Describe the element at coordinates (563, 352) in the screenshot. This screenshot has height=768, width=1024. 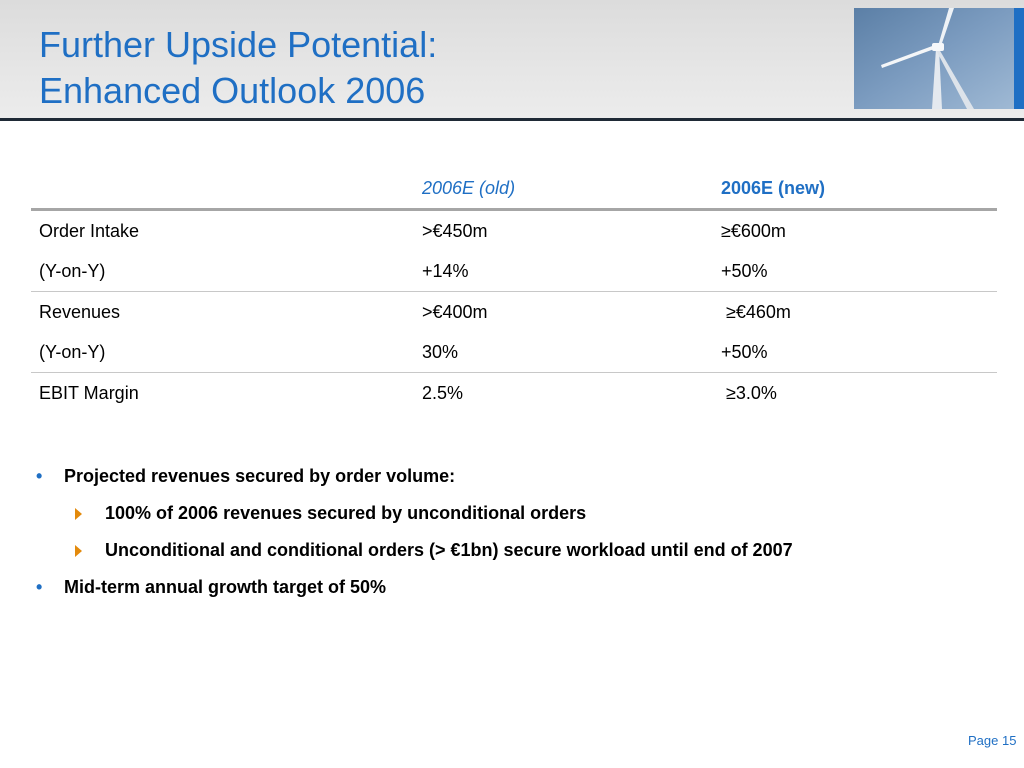
I see `old-value: 30%` at that location.